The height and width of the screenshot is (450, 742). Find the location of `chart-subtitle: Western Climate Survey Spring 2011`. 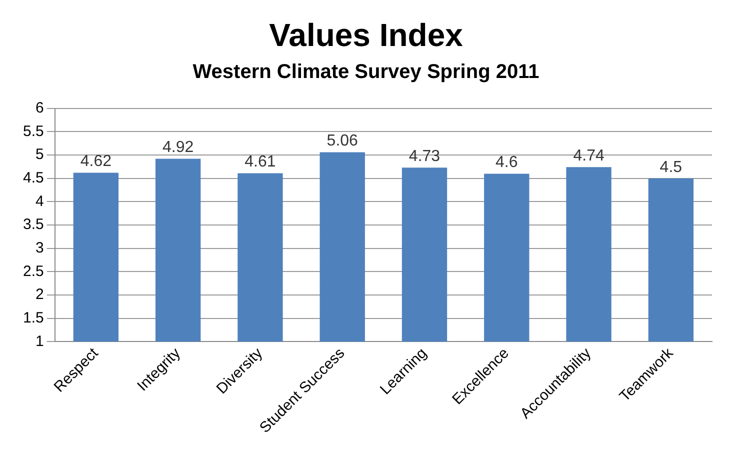

chart-subtitle: Western Climate Survey Spring 2011 is located at coordinates (366, 71).